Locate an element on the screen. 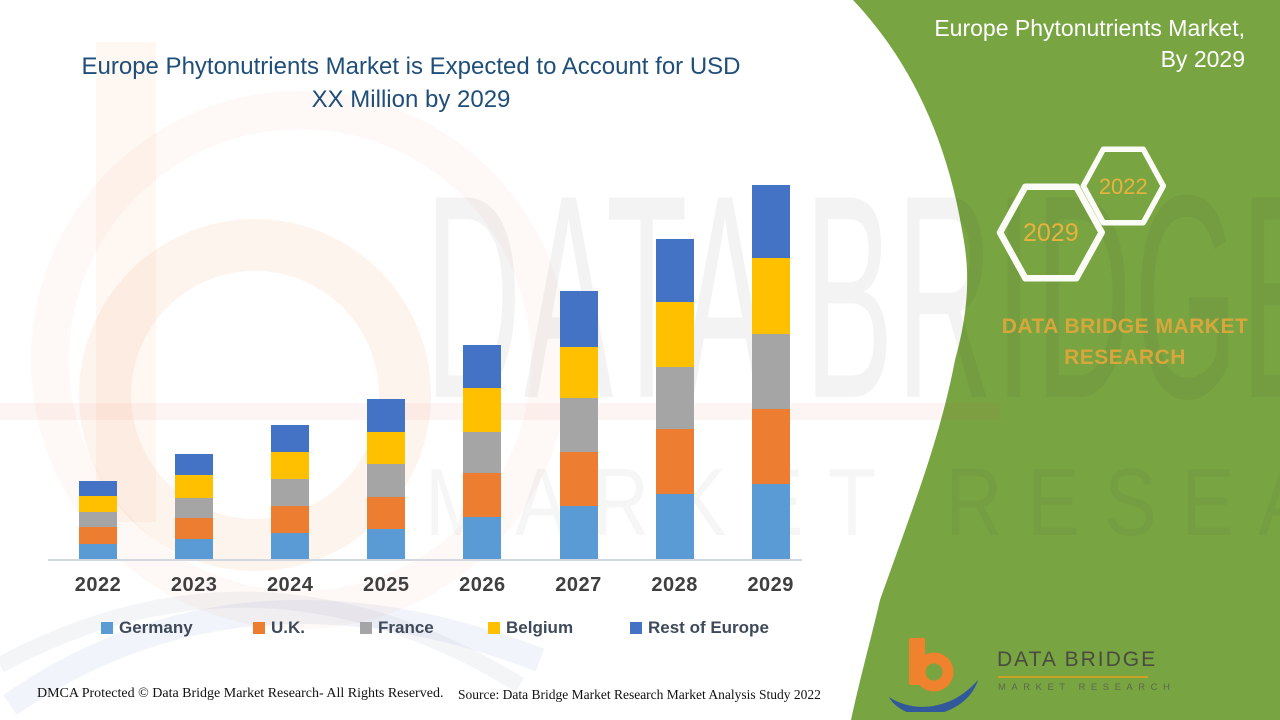 This screenshot has width=1280, height=720. bar-2022 is located at coordinates (98, 520).